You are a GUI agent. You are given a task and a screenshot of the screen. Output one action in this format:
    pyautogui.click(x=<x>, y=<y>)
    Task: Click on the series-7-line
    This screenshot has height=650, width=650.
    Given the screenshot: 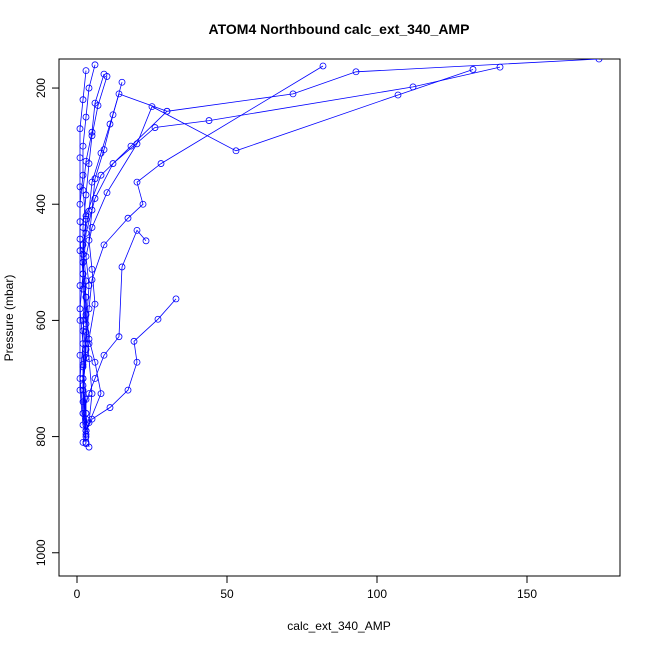 What is the action you would take?
    pyautogui.click(x=95, y=255)
    